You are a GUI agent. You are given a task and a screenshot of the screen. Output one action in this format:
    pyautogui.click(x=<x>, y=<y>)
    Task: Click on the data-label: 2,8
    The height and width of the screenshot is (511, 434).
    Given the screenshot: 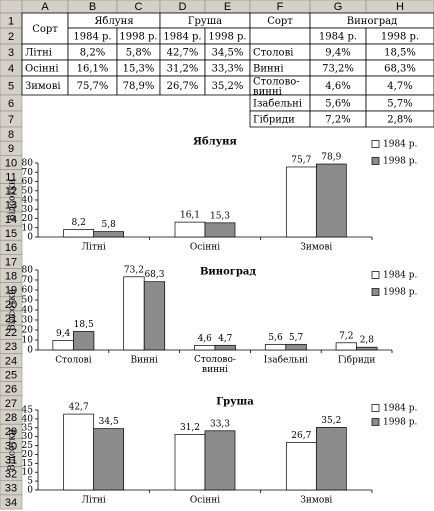 What is the action you would take?
    pyautogui.click(x=367, y=341)
    